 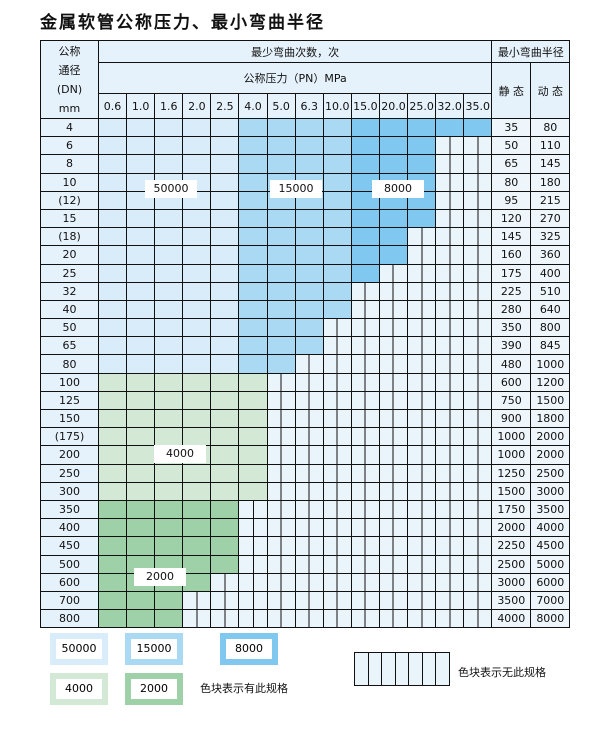 I want to click on dn-header-line: (DN), so click(x=69, y=89).